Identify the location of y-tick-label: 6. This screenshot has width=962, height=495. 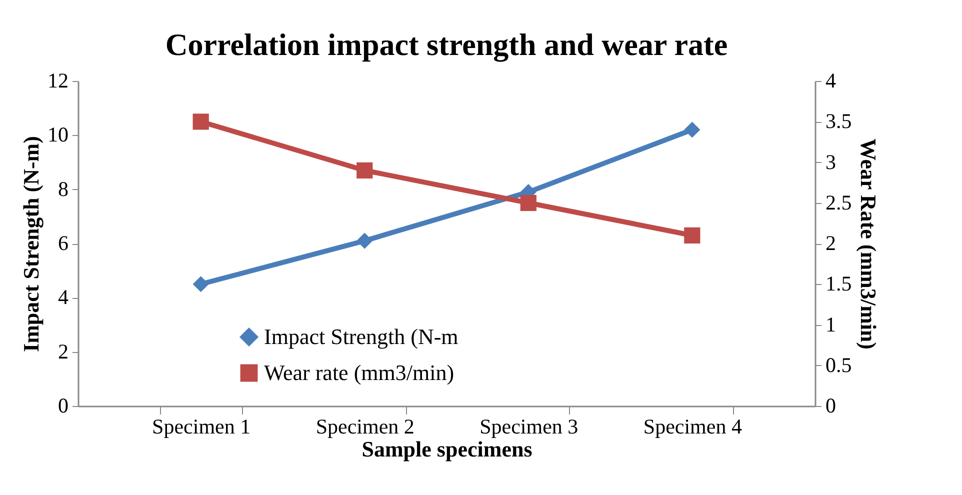
(63, 243).